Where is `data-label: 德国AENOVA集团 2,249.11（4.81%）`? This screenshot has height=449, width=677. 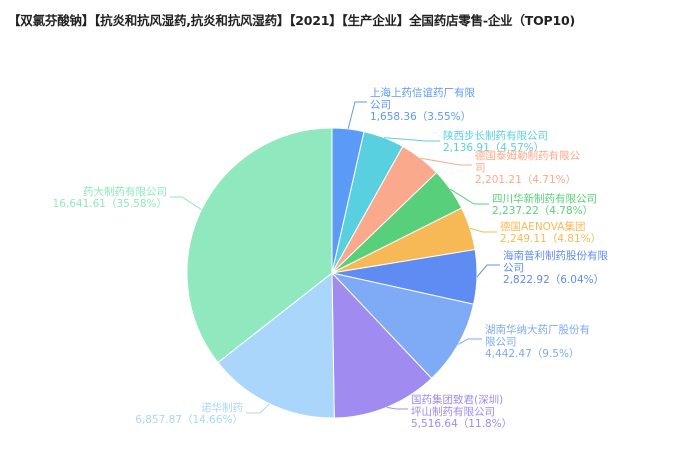
data-label: 德国AENOVA集团 2,249.11（4.81%） is located at coordinates (550, 232).